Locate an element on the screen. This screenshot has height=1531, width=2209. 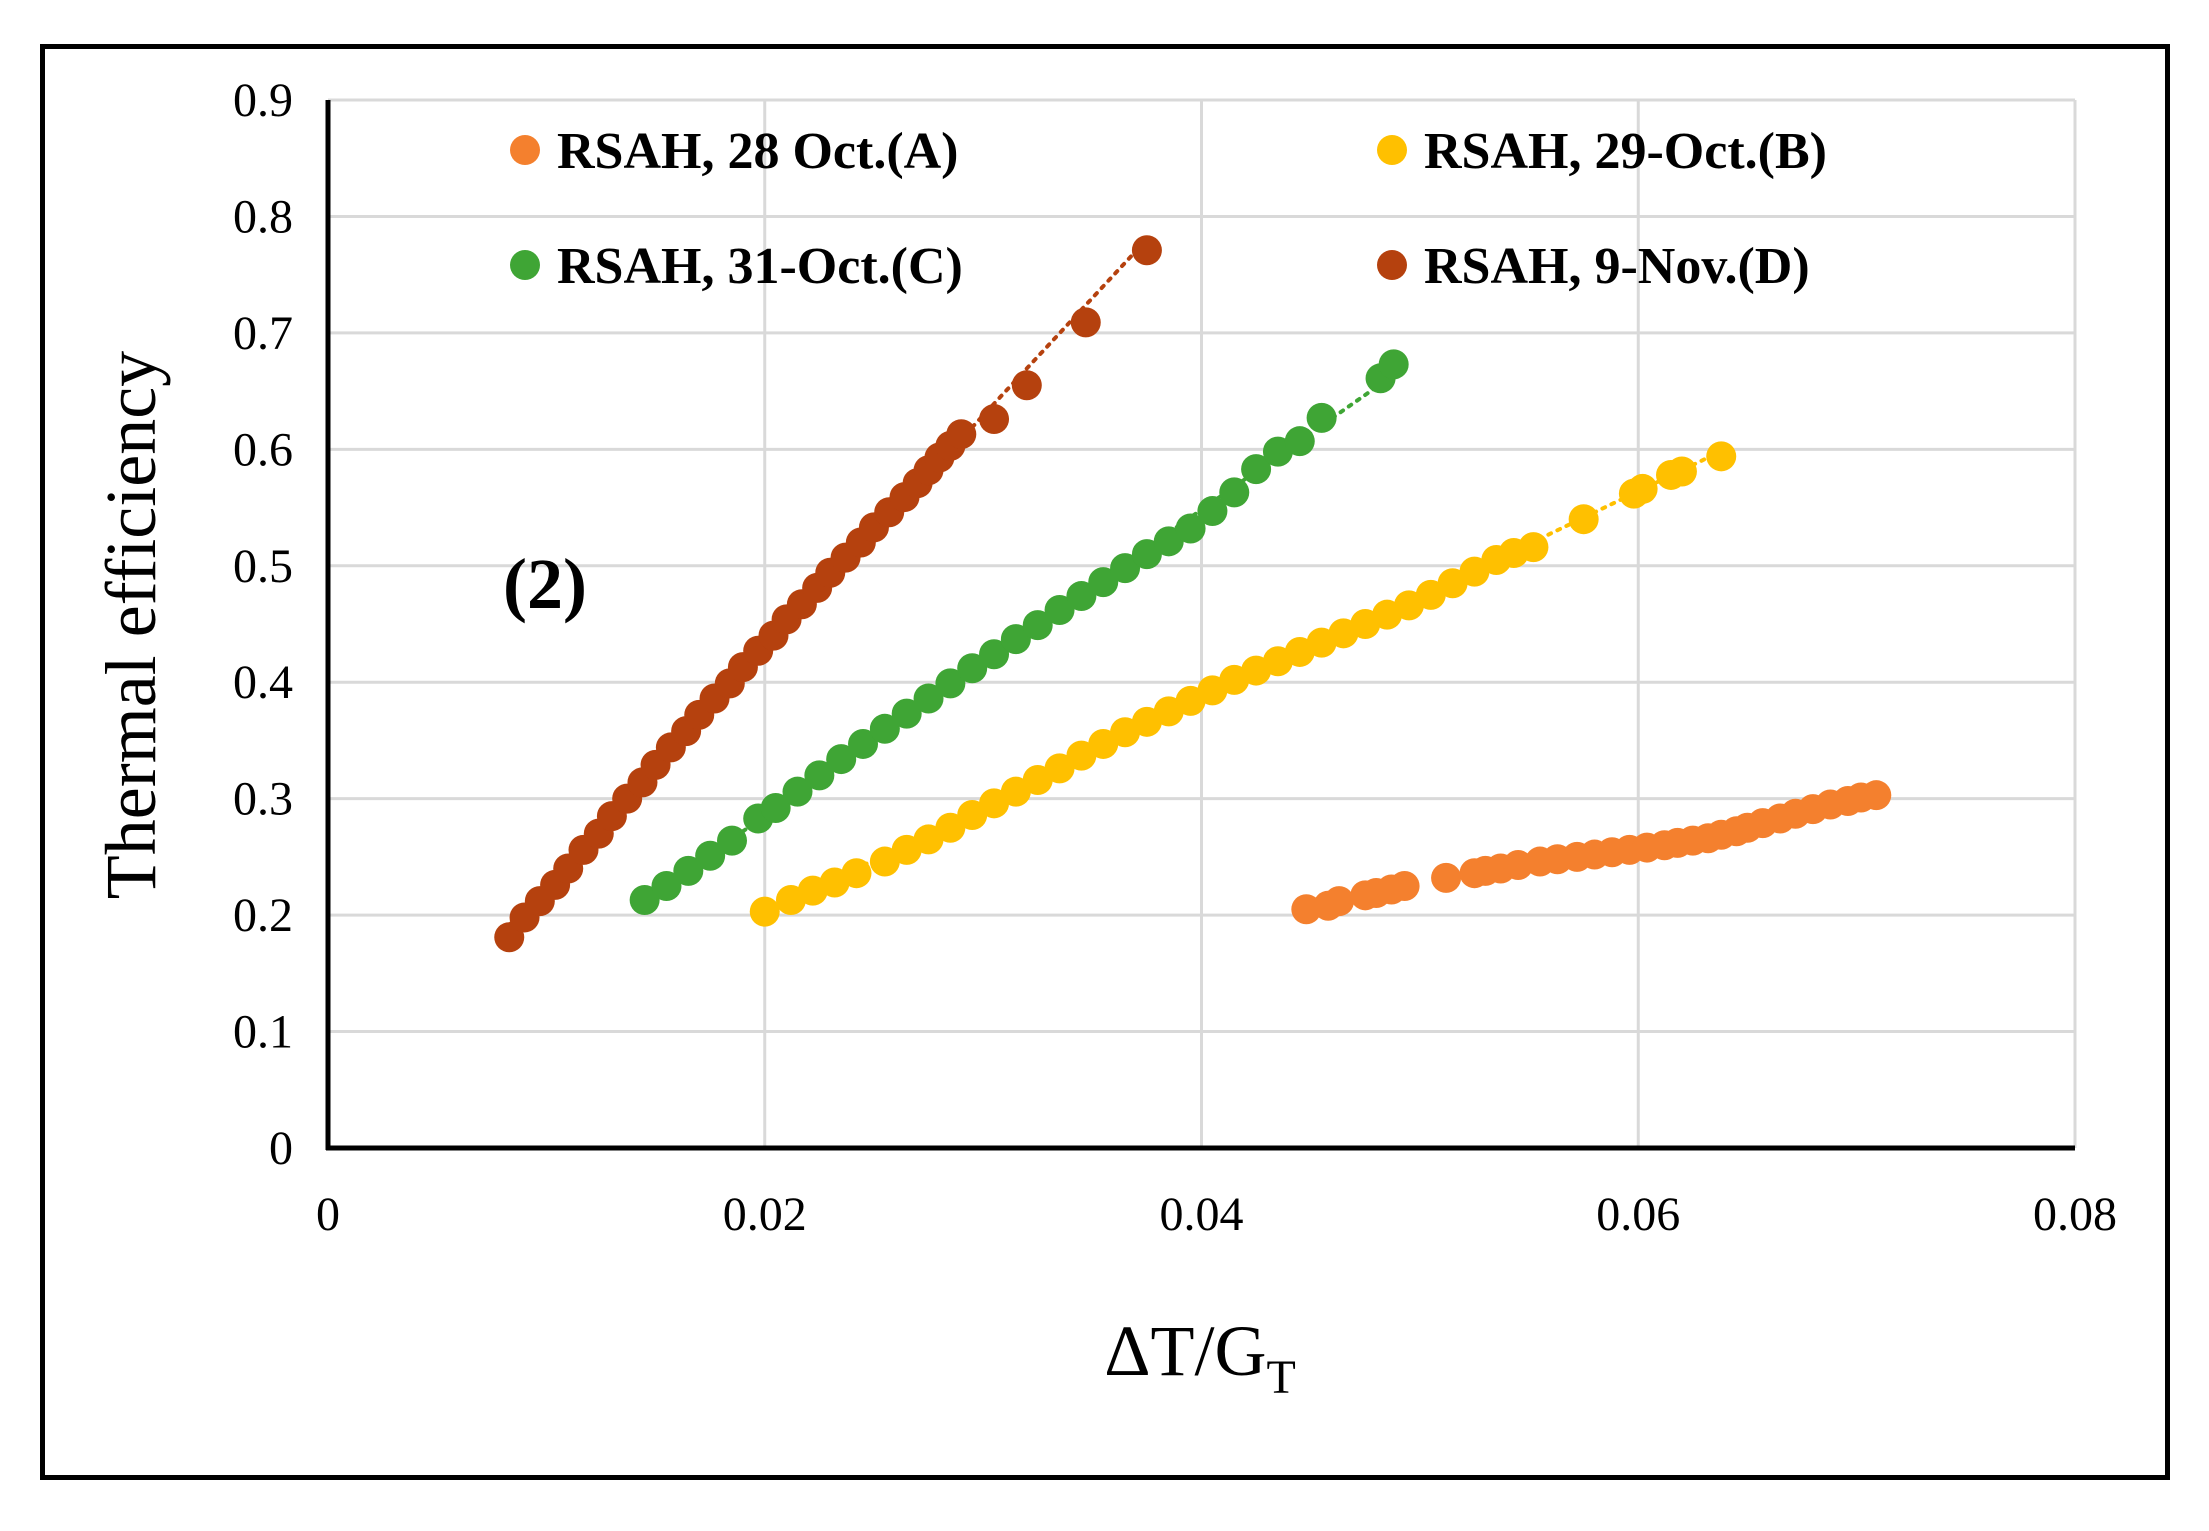
x-tick-label: 0 is located at coordinates (328, 1214).